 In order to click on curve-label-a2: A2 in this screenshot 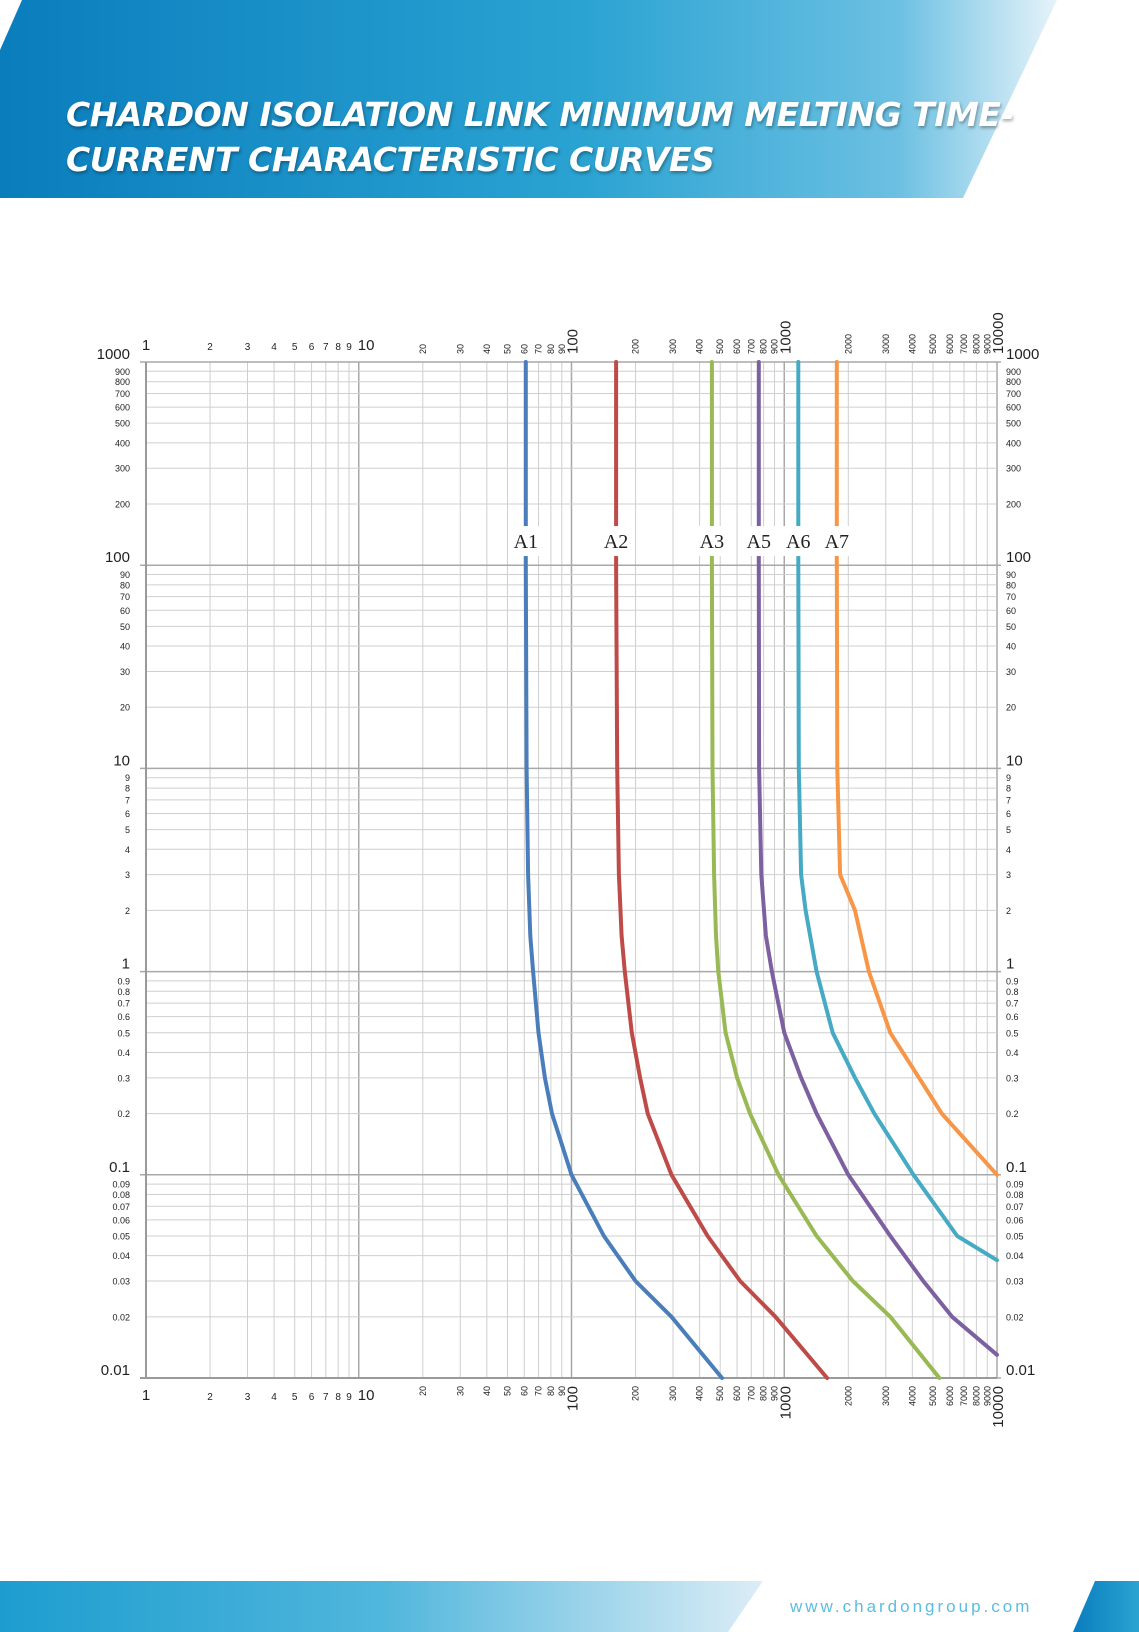, I will do `click(616, 542)`.